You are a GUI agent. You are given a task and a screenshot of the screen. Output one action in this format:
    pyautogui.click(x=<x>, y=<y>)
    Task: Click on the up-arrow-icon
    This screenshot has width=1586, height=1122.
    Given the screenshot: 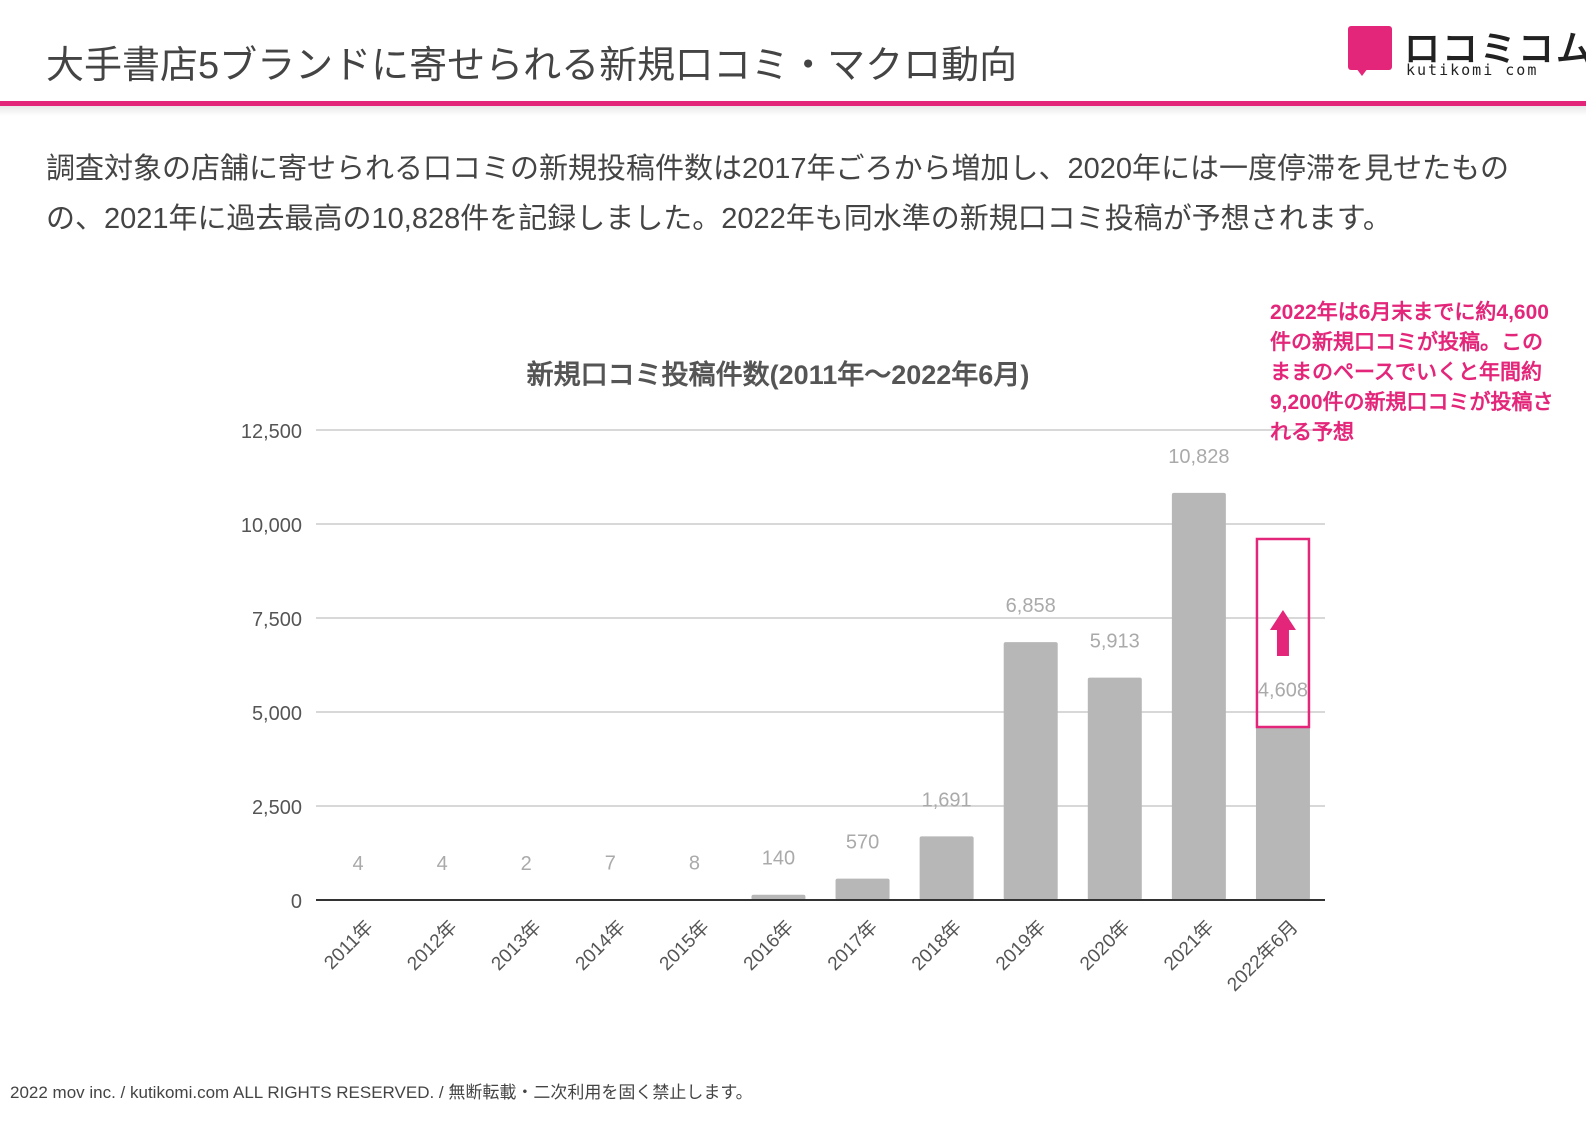 What is the action you would take?
    pyautogui.click(x=1282, y=633)
    